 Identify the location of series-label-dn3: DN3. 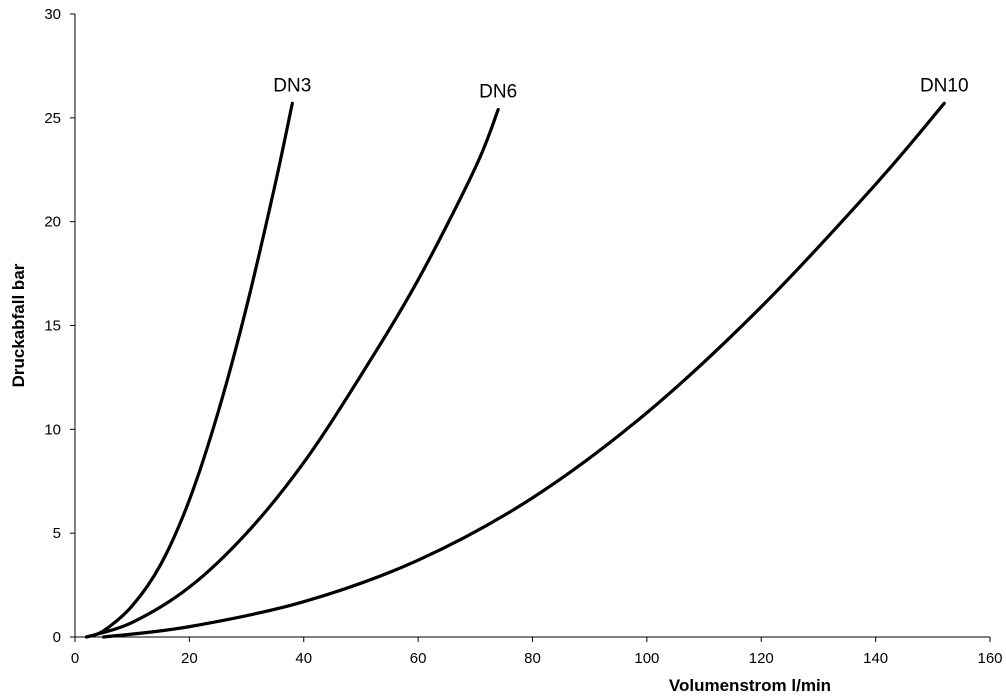
(292, 85).